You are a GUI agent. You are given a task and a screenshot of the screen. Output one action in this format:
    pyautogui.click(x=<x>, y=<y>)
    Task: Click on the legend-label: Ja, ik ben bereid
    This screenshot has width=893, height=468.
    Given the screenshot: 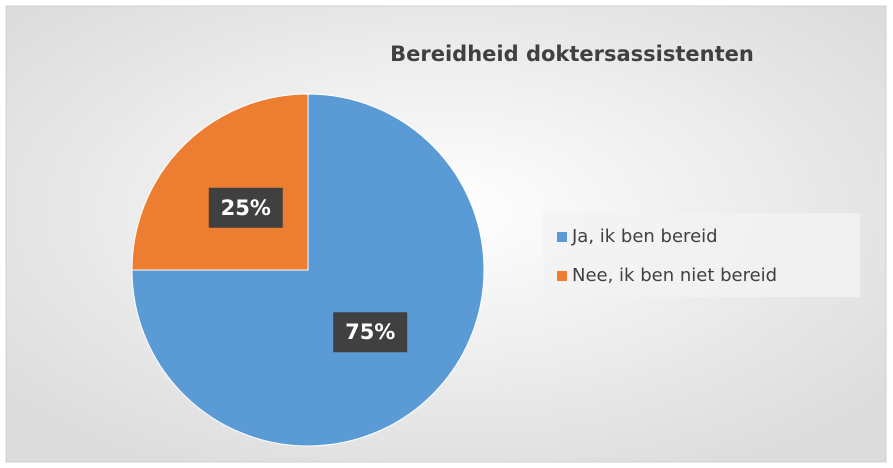 What is the action you would take?
    pyautogui.click(x=644, y=236)
    